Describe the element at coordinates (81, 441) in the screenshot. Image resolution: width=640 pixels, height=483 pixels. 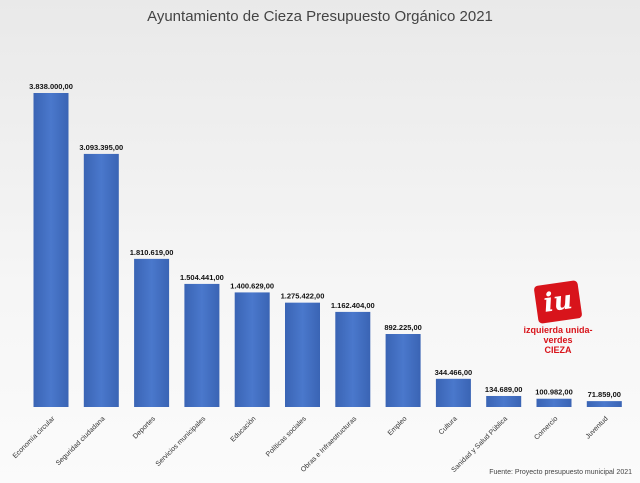
I see `category-label: Seguridad ciudadana` at that location.